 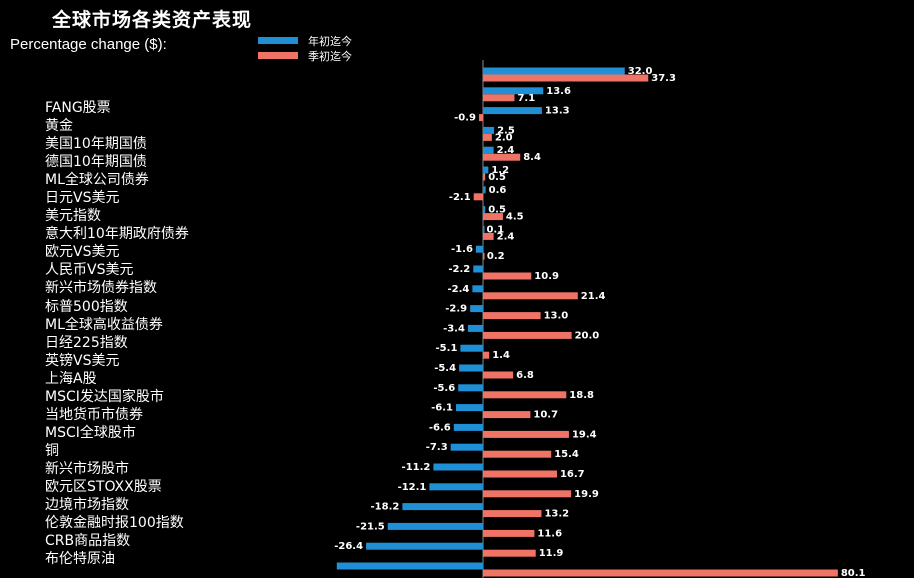 I want to click on data-label-ytd: 0.1, so click(x=495, y=229).